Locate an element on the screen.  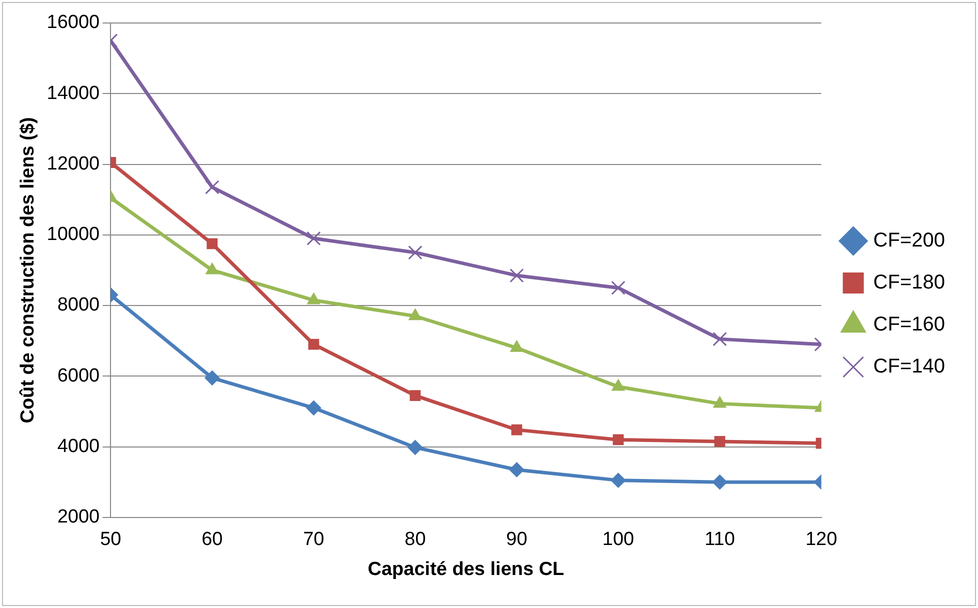
legend-label: CF=140 is located at coordinates (909, 367).